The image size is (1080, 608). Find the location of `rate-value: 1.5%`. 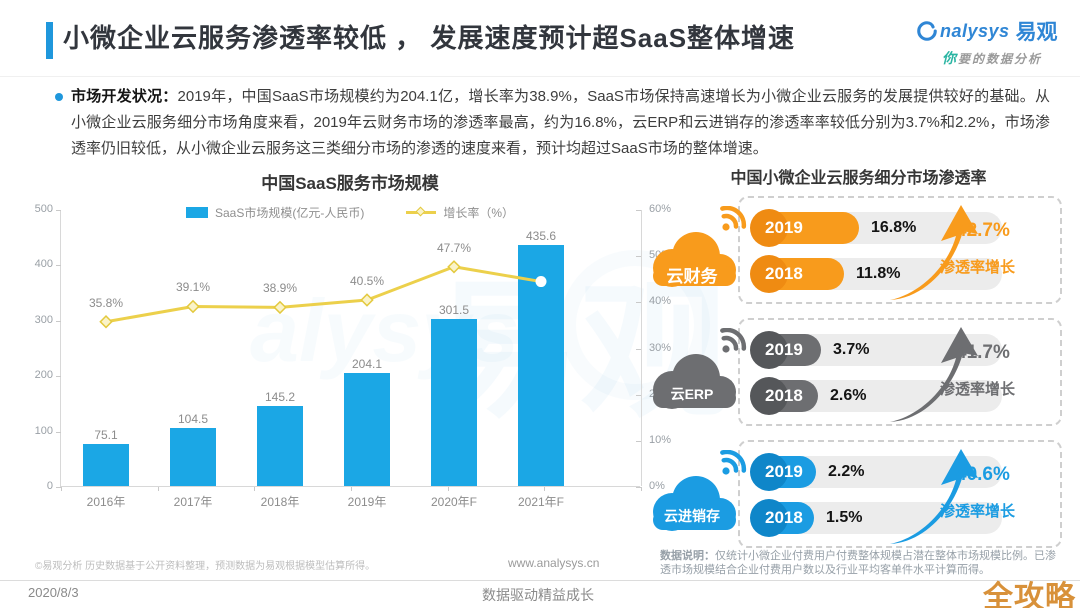

rate-value: 1.5% is located at coordinates (844, 517).